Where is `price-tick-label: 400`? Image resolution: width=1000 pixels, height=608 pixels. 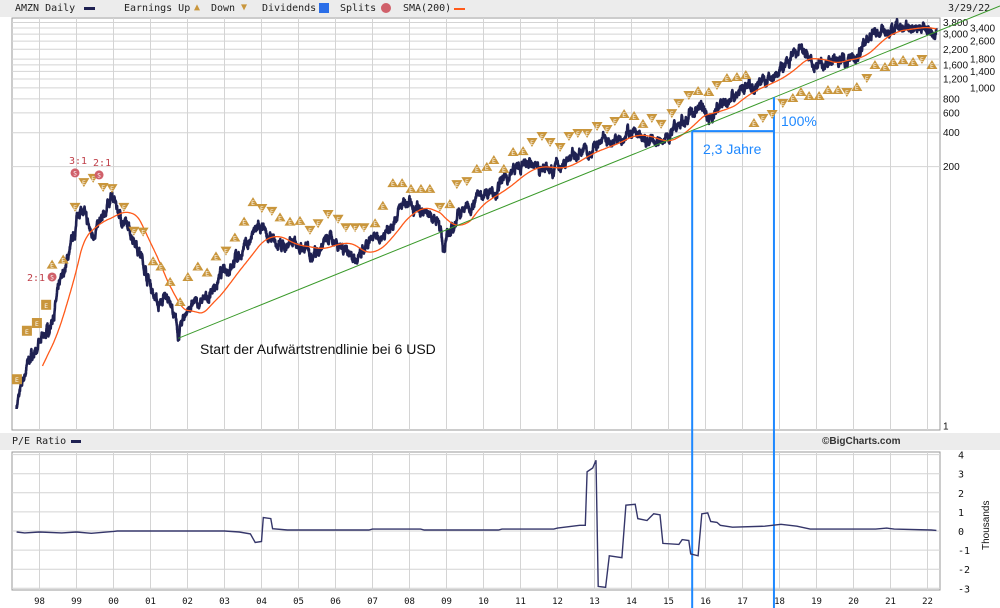 price-tick-label: 400 is located at coordinates (951, 133).